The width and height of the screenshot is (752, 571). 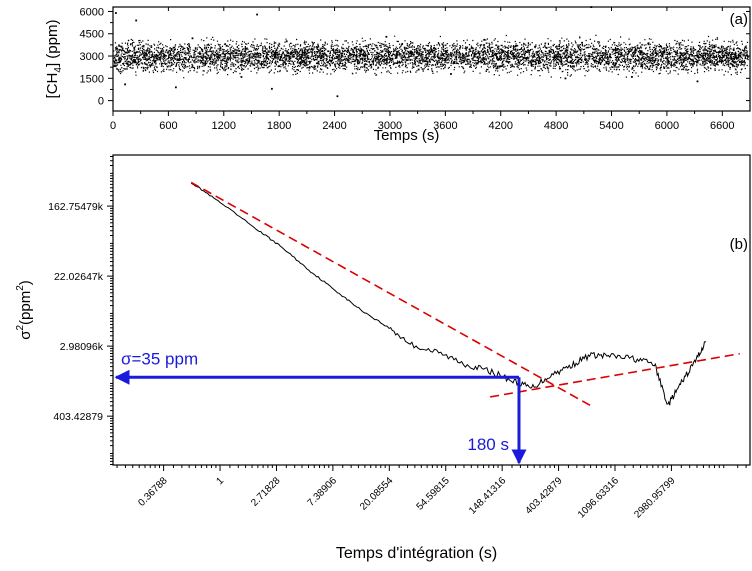 What do you see at coordinates (722, 126) in the screenshot?
I see `panel-a-x-tick-label: 6600` at bounding box center [722, 126].